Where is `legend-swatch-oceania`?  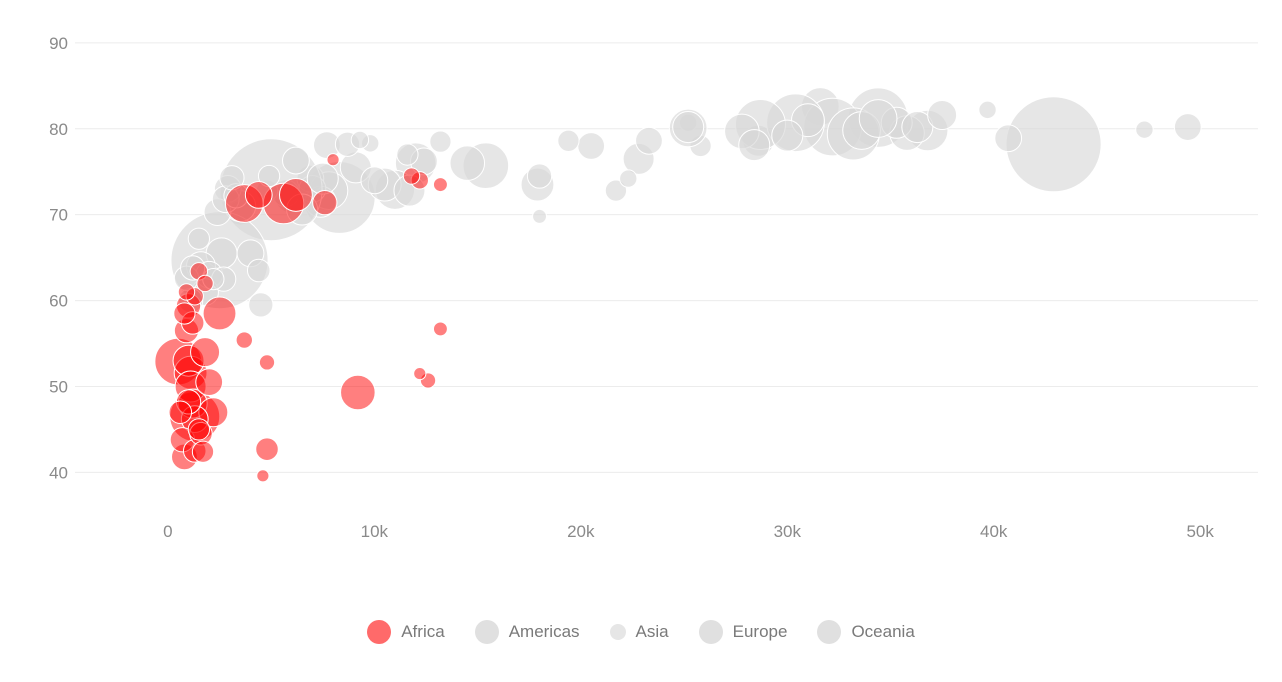 legend-swatch-oceania is located at coordinates (829, 632).